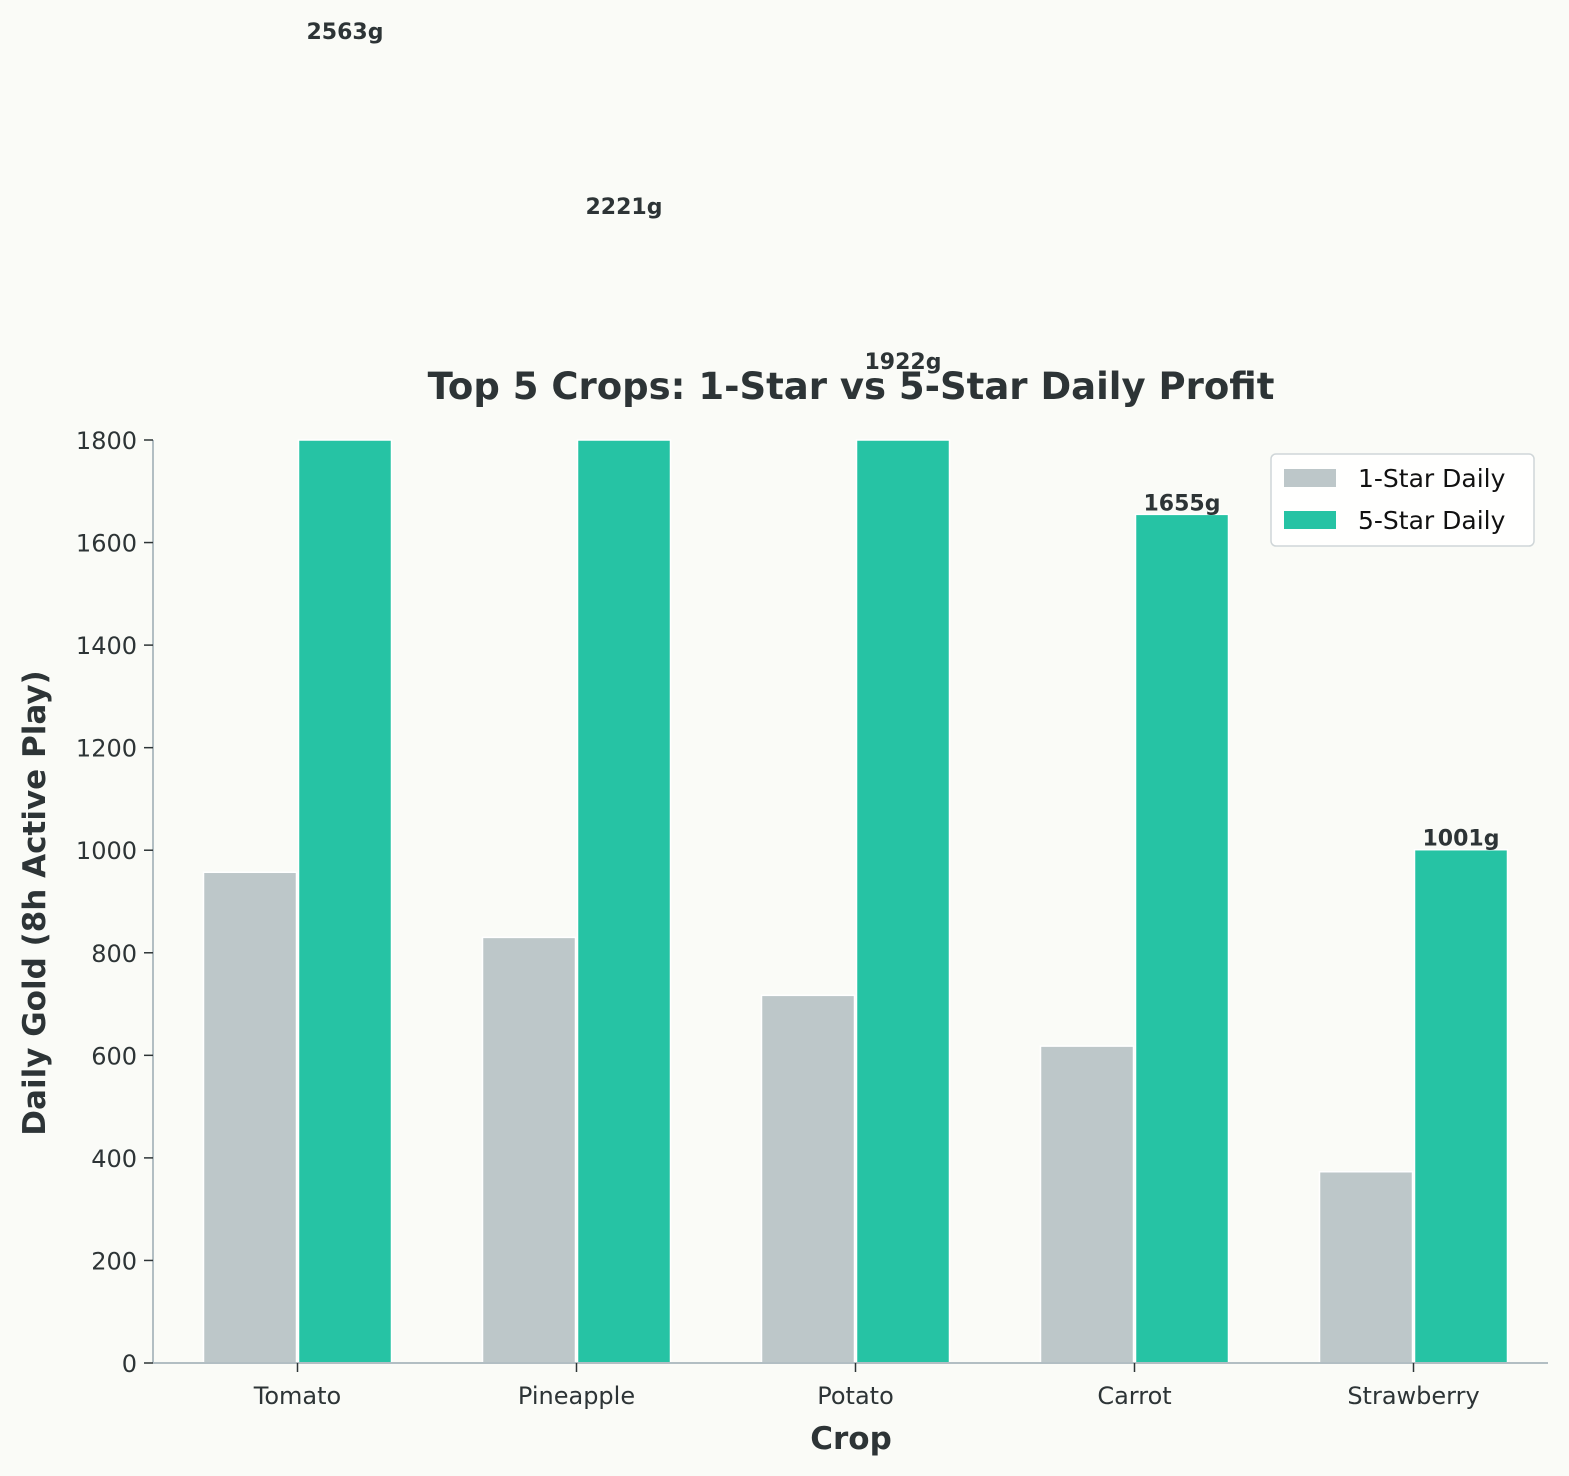  What do you see at coordinates (106, 851) in the screenshot?
I see `y-tick-label-1000: 1000` at bounding box center [106, 851].